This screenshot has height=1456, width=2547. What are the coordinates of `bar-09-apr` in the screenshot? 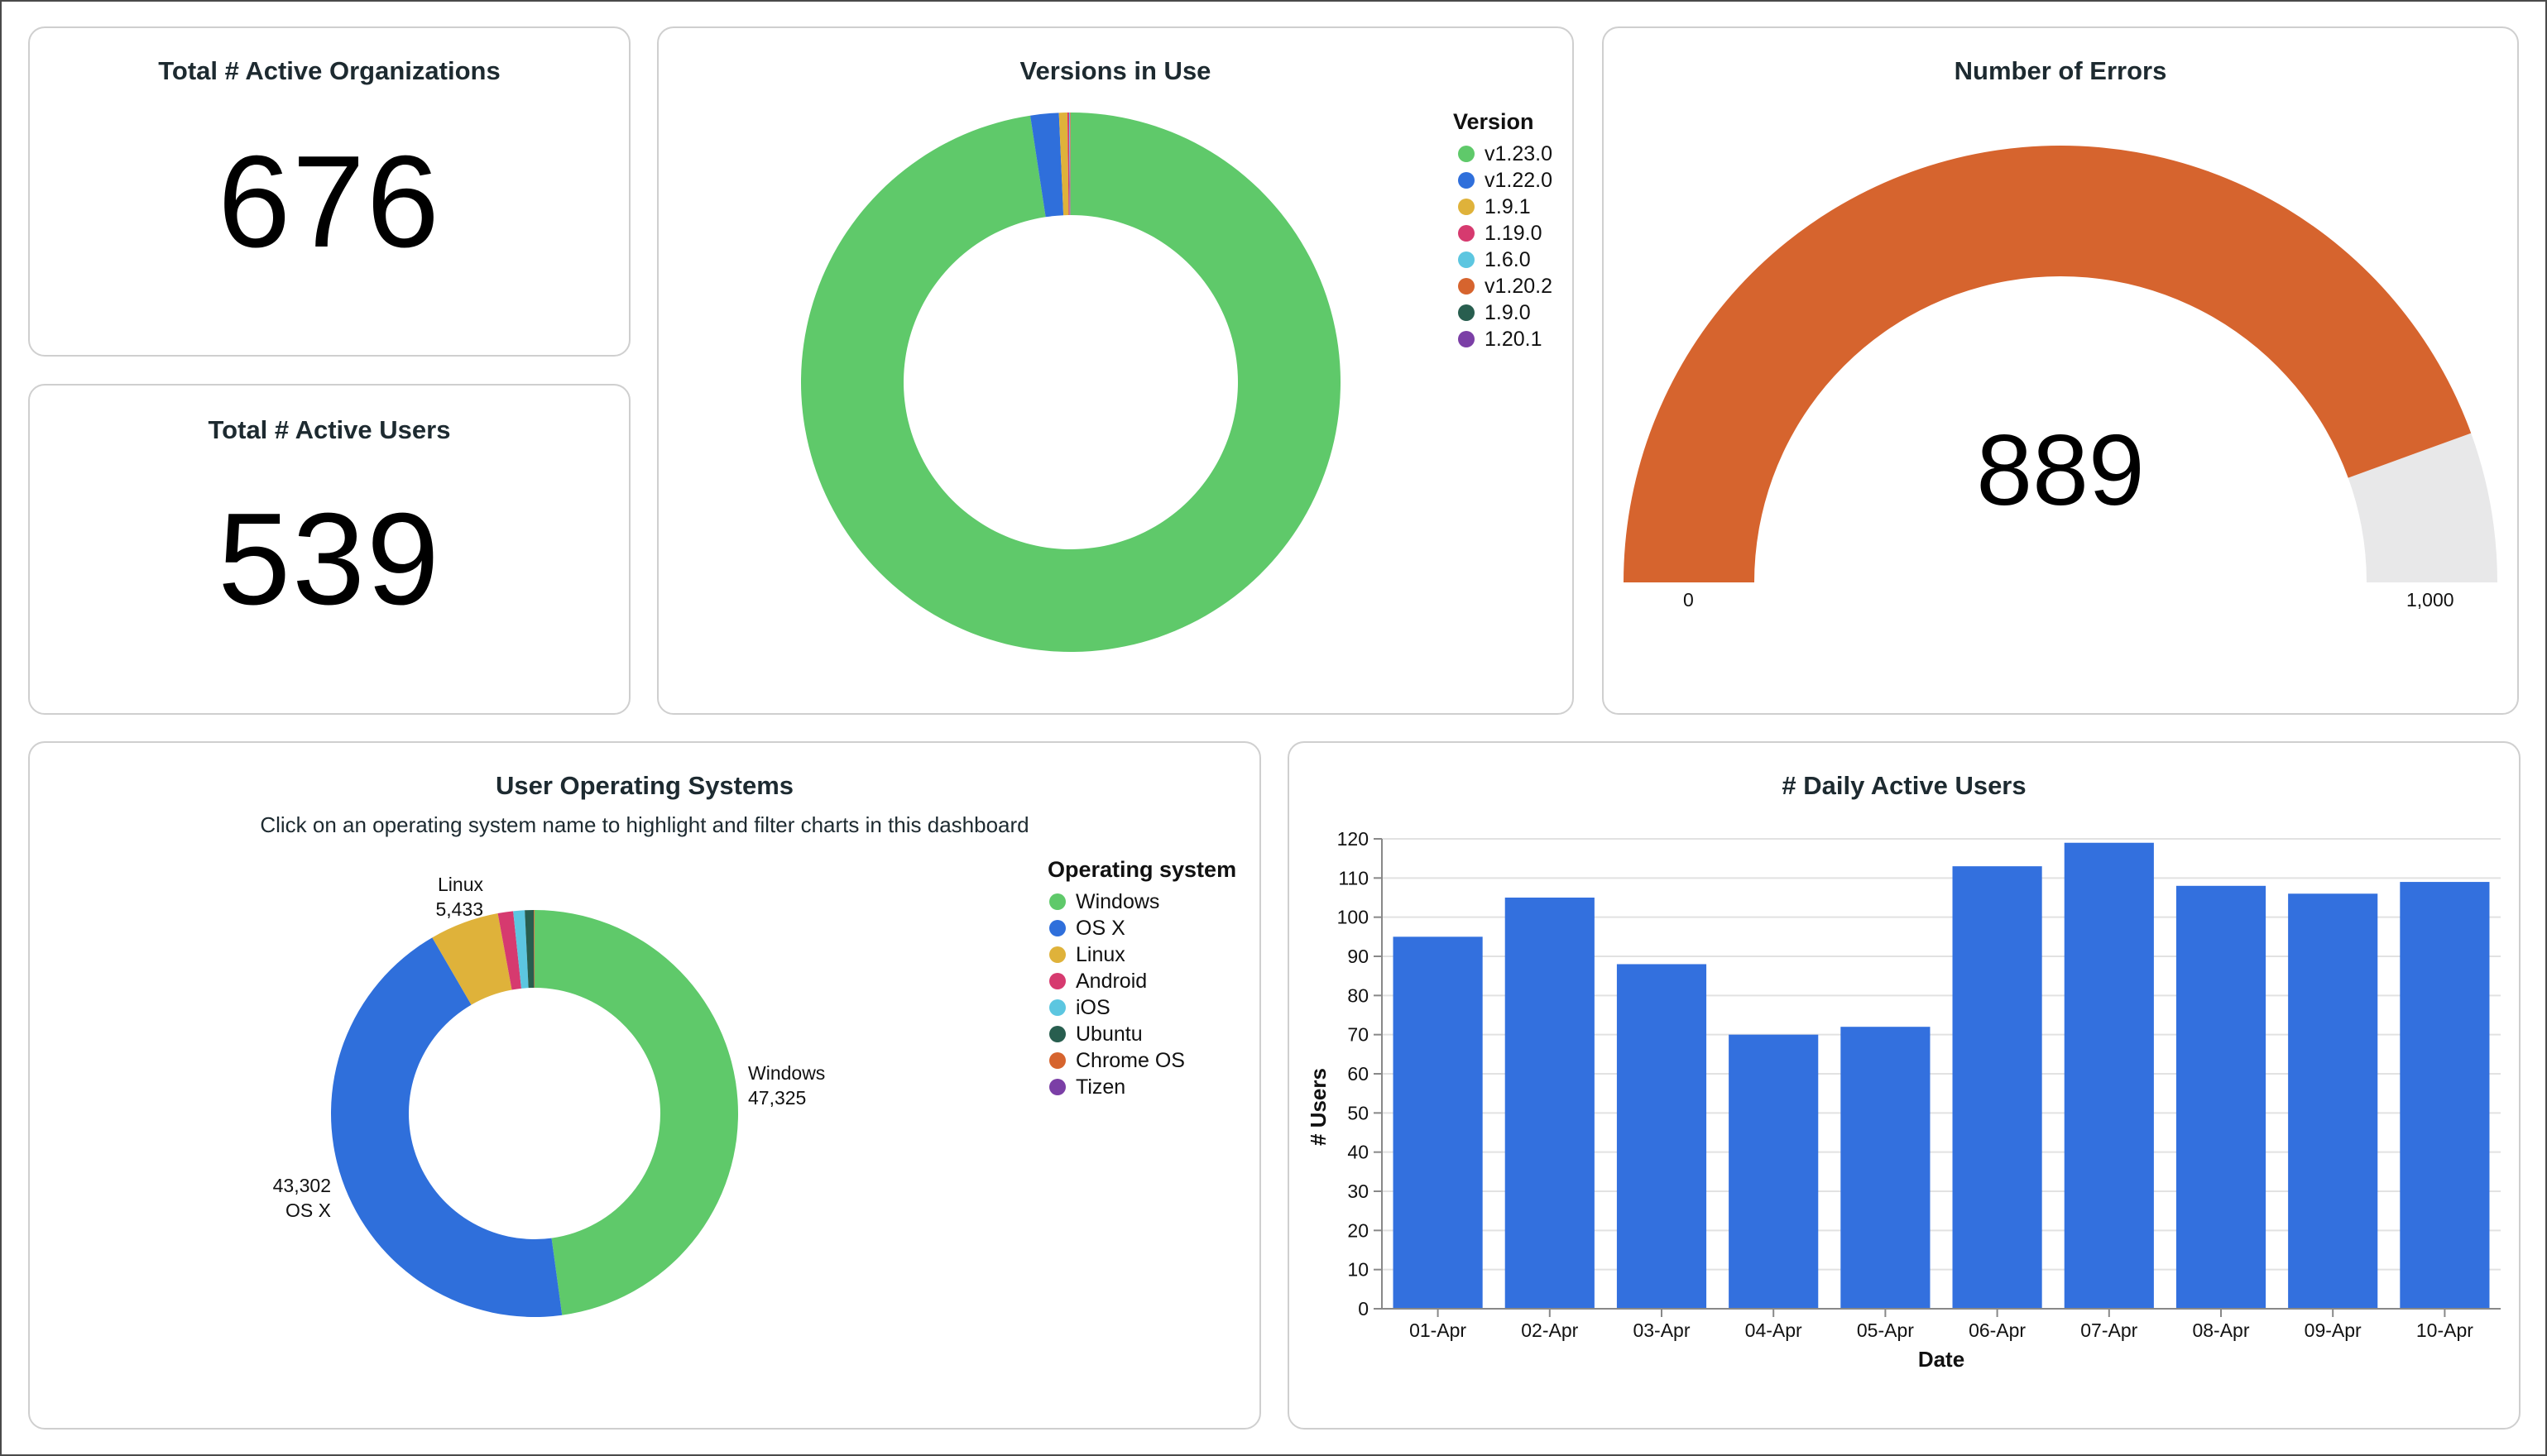 It's located at (2333, 1101).